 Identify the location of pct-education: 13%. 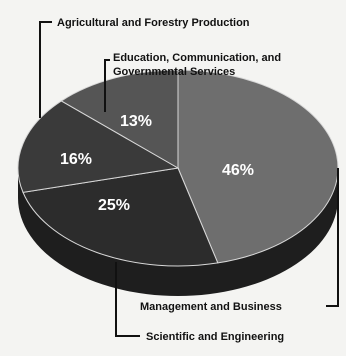
(136, 121).